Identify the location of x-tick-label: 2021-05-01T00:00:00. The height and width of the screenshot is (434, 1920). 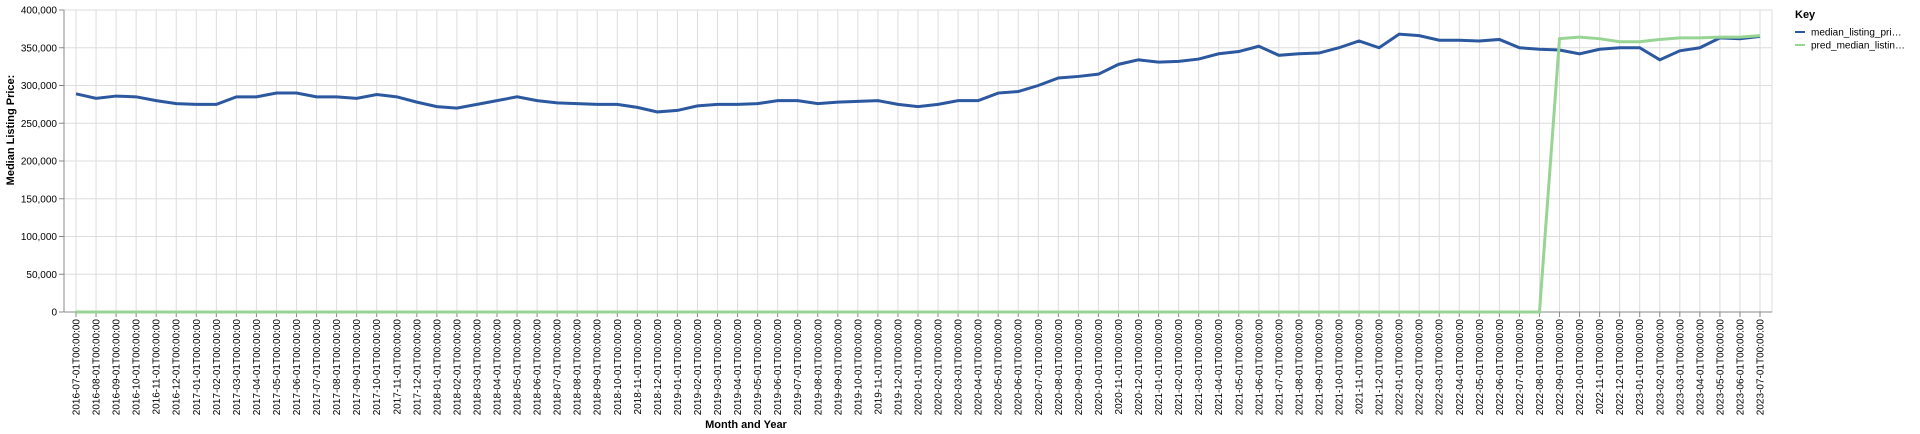
(1239, 367).